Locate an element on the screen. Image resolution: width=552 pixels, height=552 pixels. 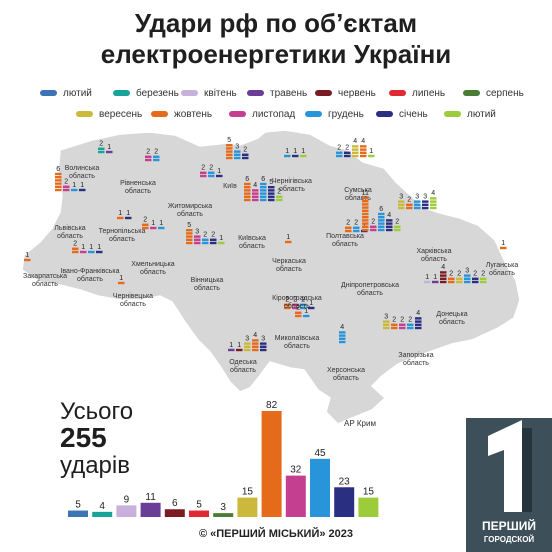
bar-value-label: 15 is located at coordinates (248, 492).